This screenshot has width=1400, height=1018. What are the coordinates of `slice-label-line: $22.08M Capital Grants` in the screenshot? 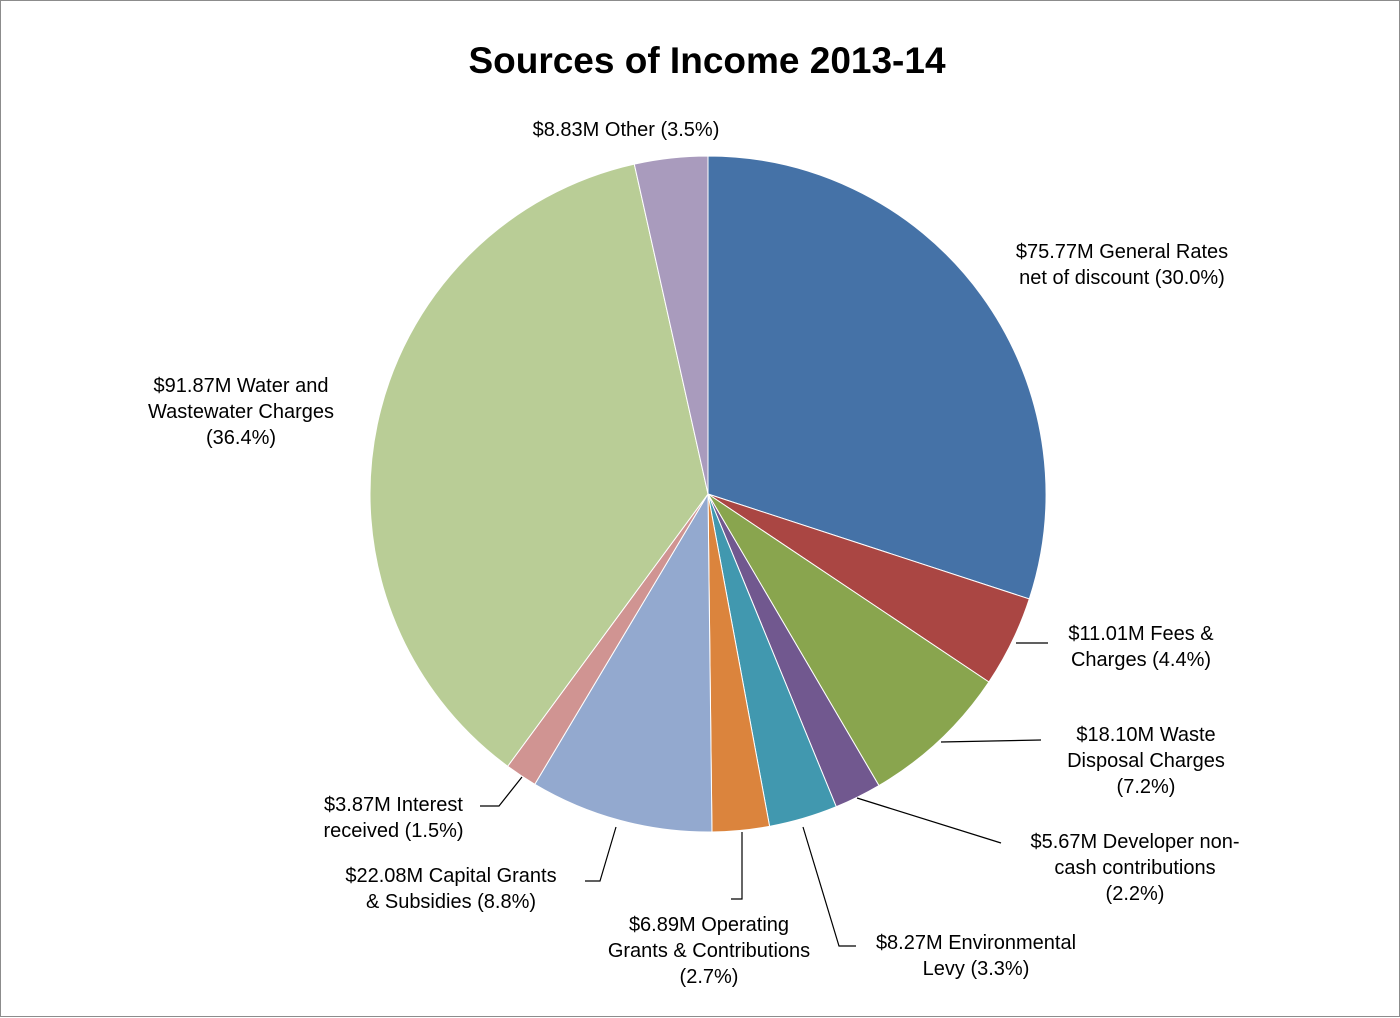 It's located at (451, 876).